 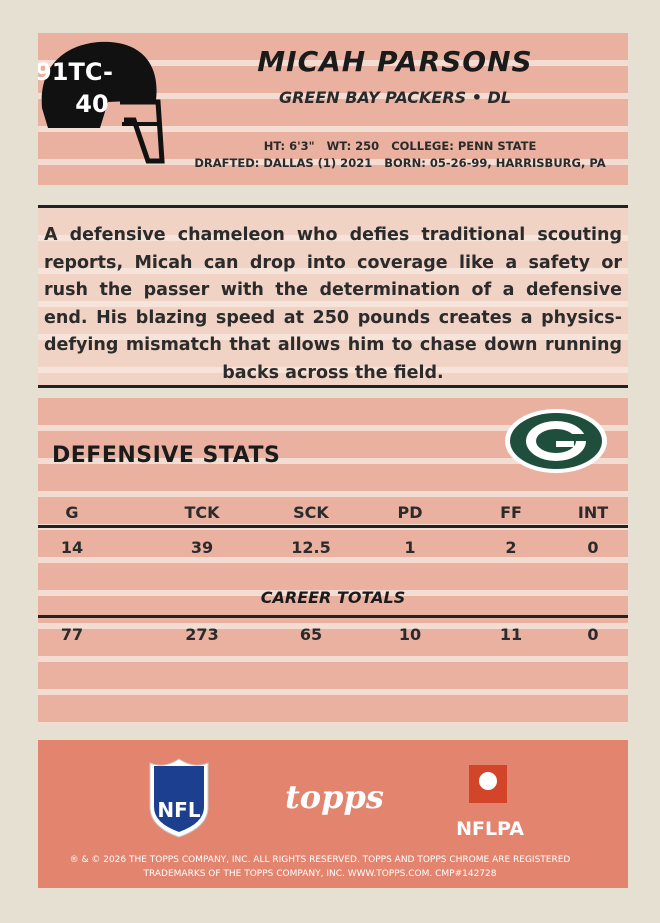 I want to click on stat-cell: 273, so click(x=202, y=634).